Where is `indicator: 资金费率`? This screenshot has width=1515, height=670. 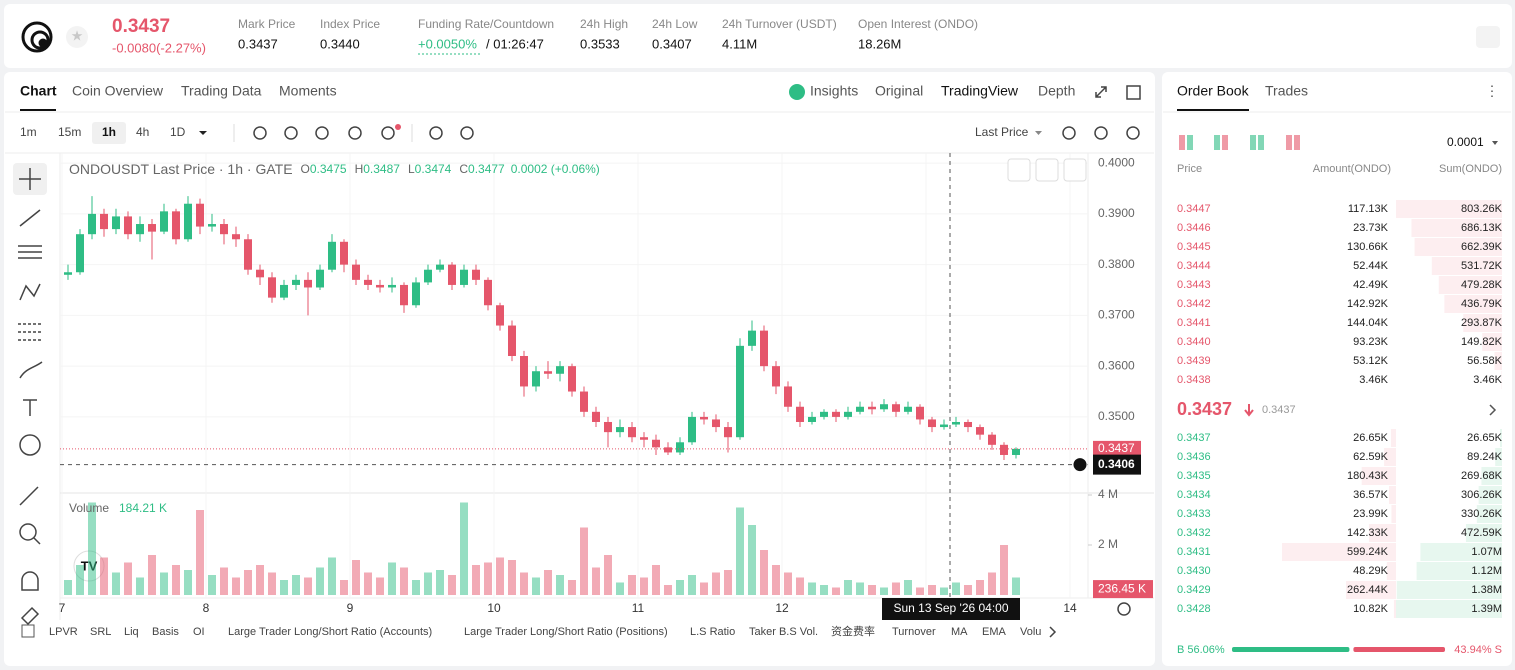
indicator: 资金费率 is located at coordinates (853, 631).